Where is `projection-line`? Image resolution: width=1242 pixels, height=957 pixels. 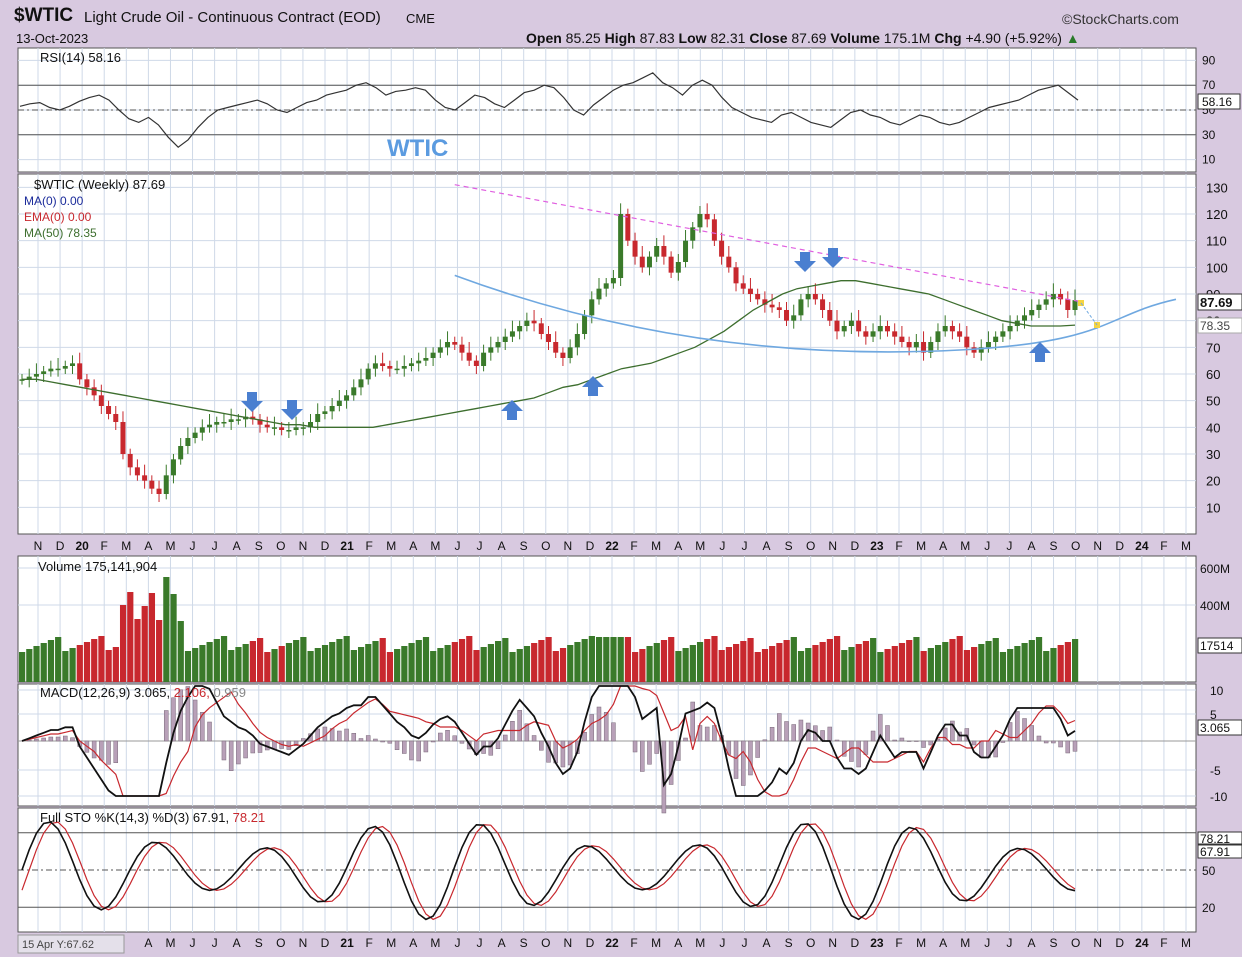
projection-line is located at coordinates (1089, 314).